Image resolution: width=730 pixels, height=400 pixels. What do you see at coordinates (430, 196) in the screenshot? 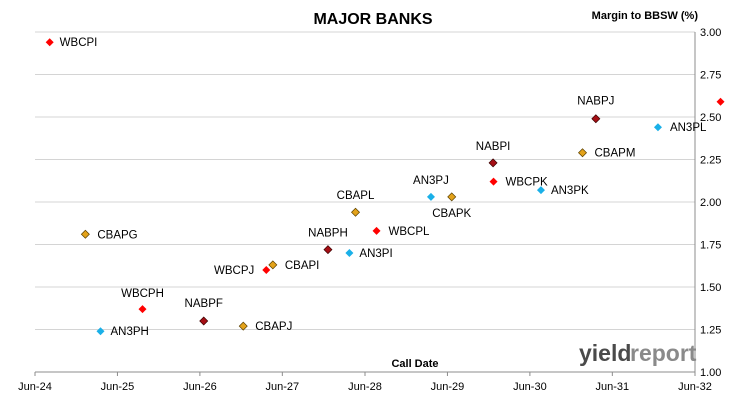
I see `point-an3pj` at bounding box center [430, 196].